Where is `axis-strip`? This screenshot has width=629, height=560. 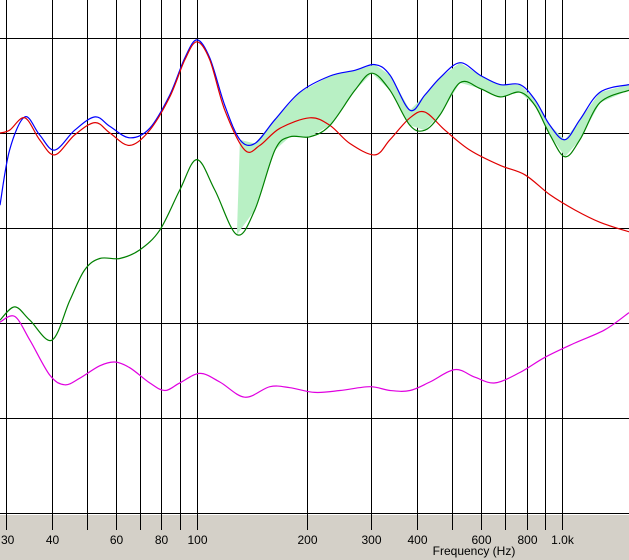 axis-strip is located at coordinates (314, 537).